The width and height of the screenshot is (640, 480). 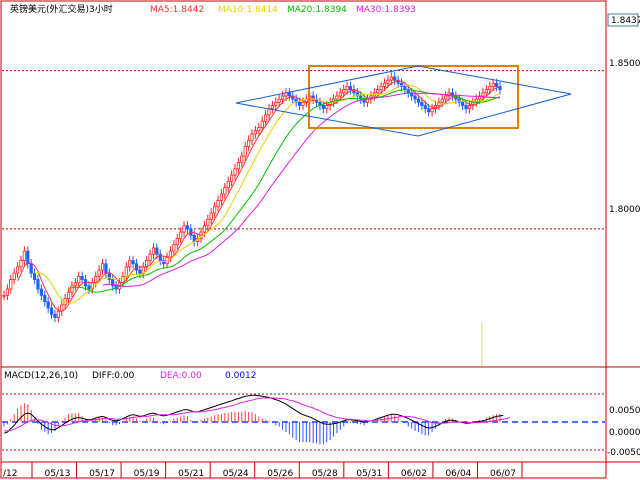 I want to click on date-label: 06/02, so click(x=414, y=474).